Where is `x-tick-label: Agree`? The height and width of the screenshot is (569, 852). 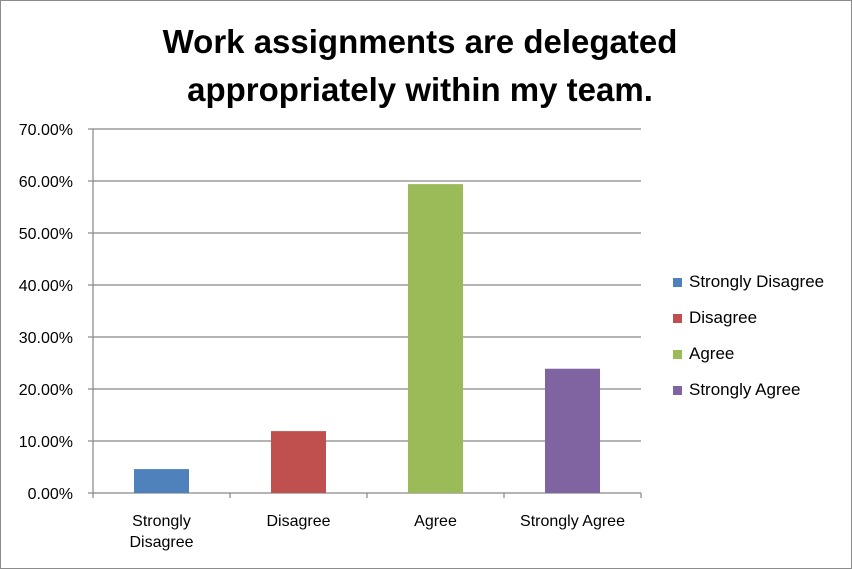 x-tick-label: Agree is located at coordinates (435, 521).